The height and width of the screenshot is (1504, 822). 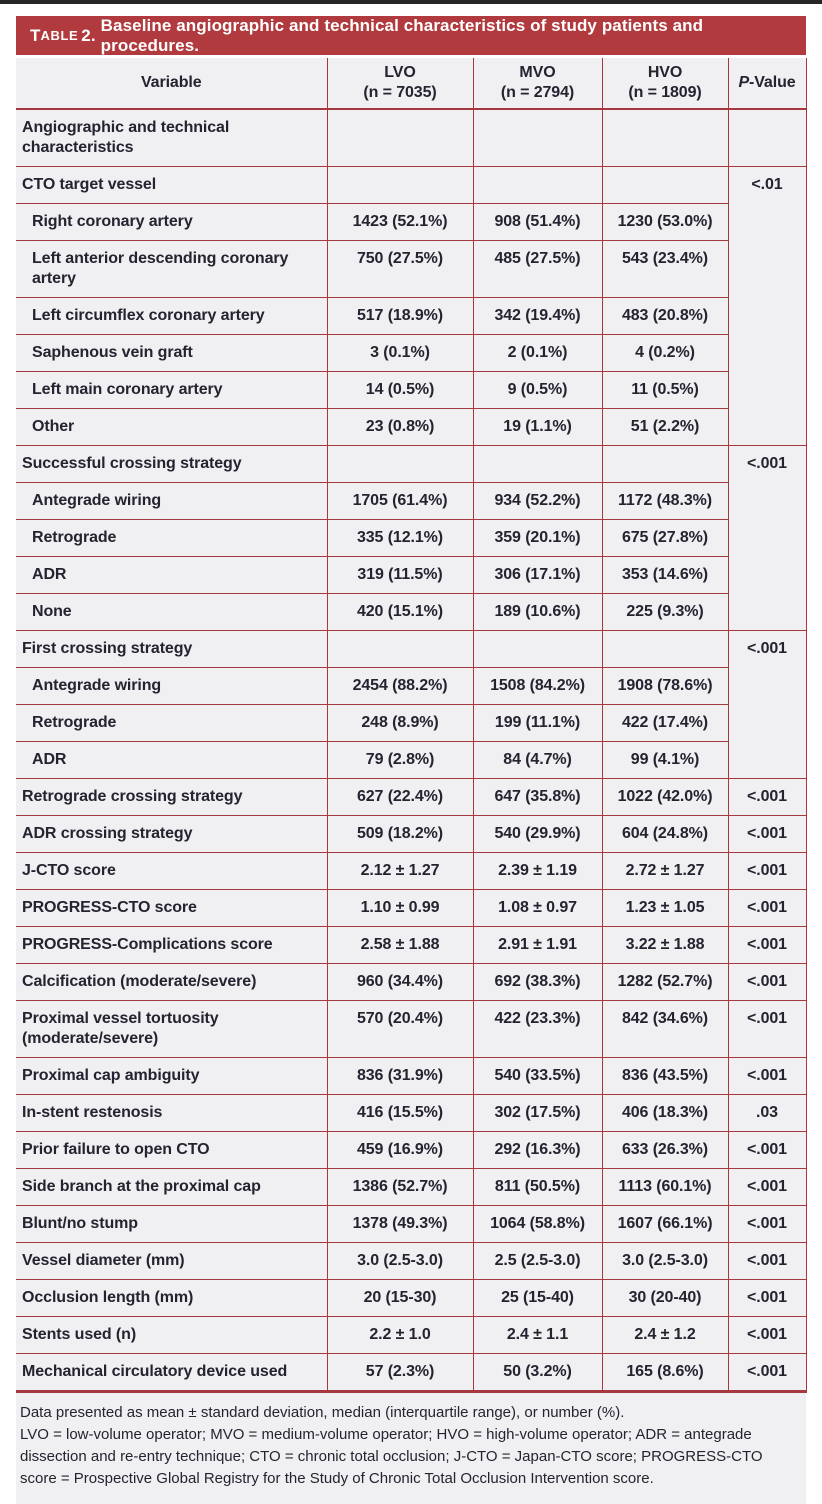 I want to click on cell-hvo: 4 (0.2%), so click(x=665, y=353).